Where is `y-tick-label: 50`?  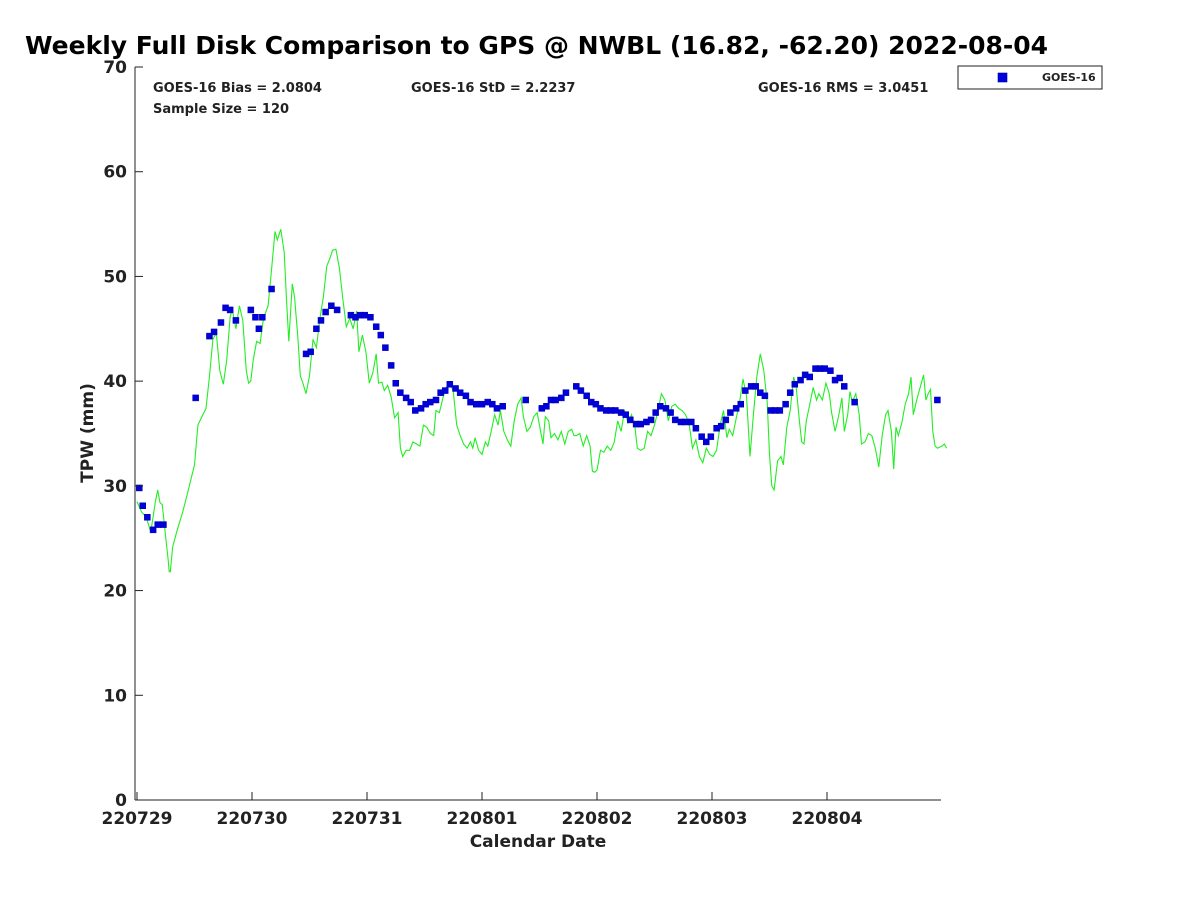
y-tick-label: 50 is located at coordinates (115, 277).